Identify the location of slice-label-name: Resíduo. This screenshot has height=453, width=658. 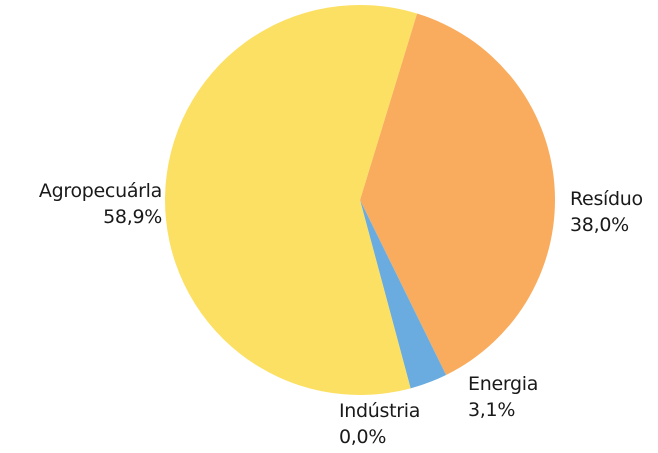
(606, 199).